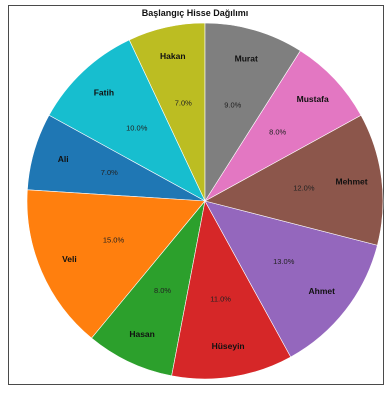 The image size is (390, 395). Describe the element at coordinates (220, 298) in the screenshot. I see `slice-percent-huseyin: 11.0%` at that location.